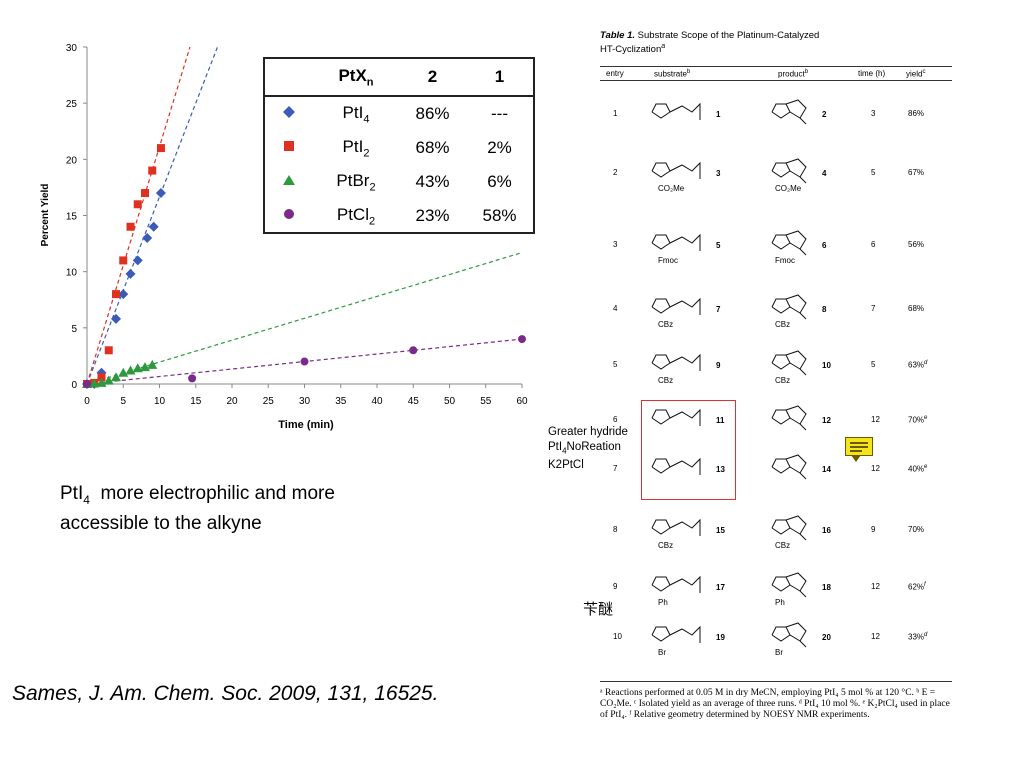 Image resolution: width=1024 pixels, height=768 pixels. What do you see at coordinates (916, 172) in the screenshot?
I see `table-cell-yield: 67%` at bounding box center [916, 172].